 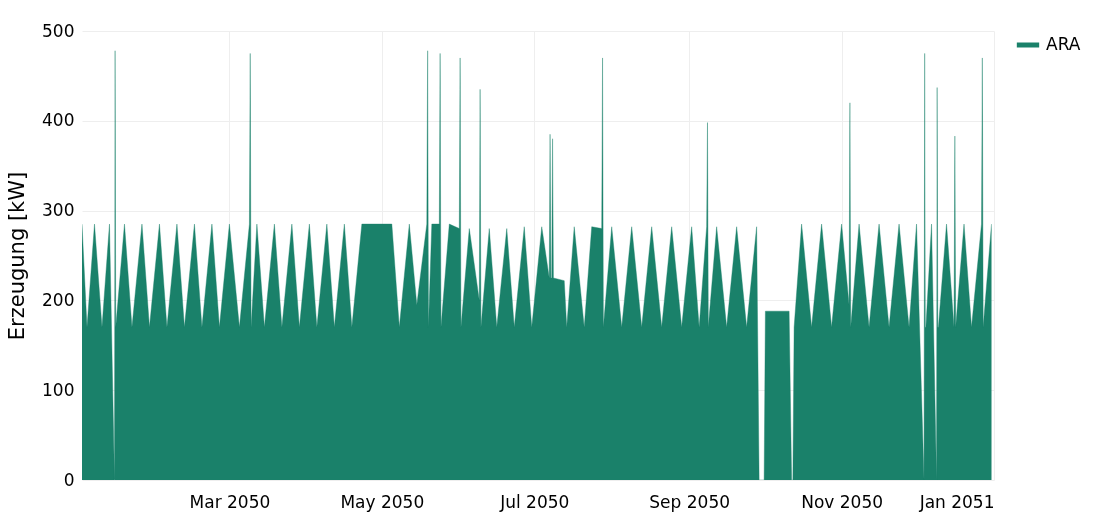 I want to click on x-tick-label: Jan 2051, so click(x=956, y=501).